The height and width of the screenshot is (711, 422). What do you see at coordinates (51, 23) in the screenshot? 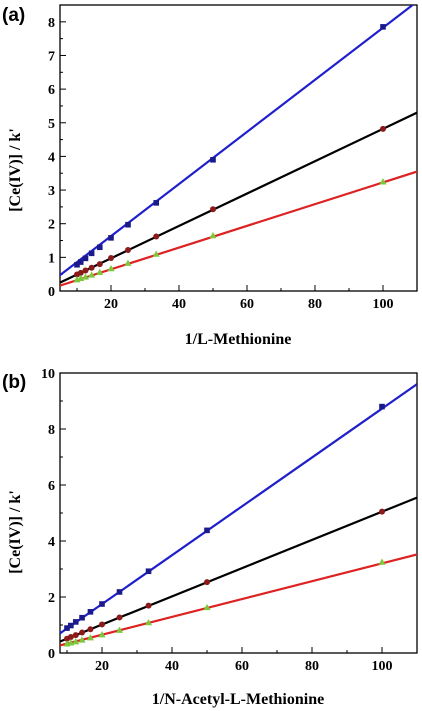
I see `panel-a-y-tick-label: 8` at bounding box center [51, 23].